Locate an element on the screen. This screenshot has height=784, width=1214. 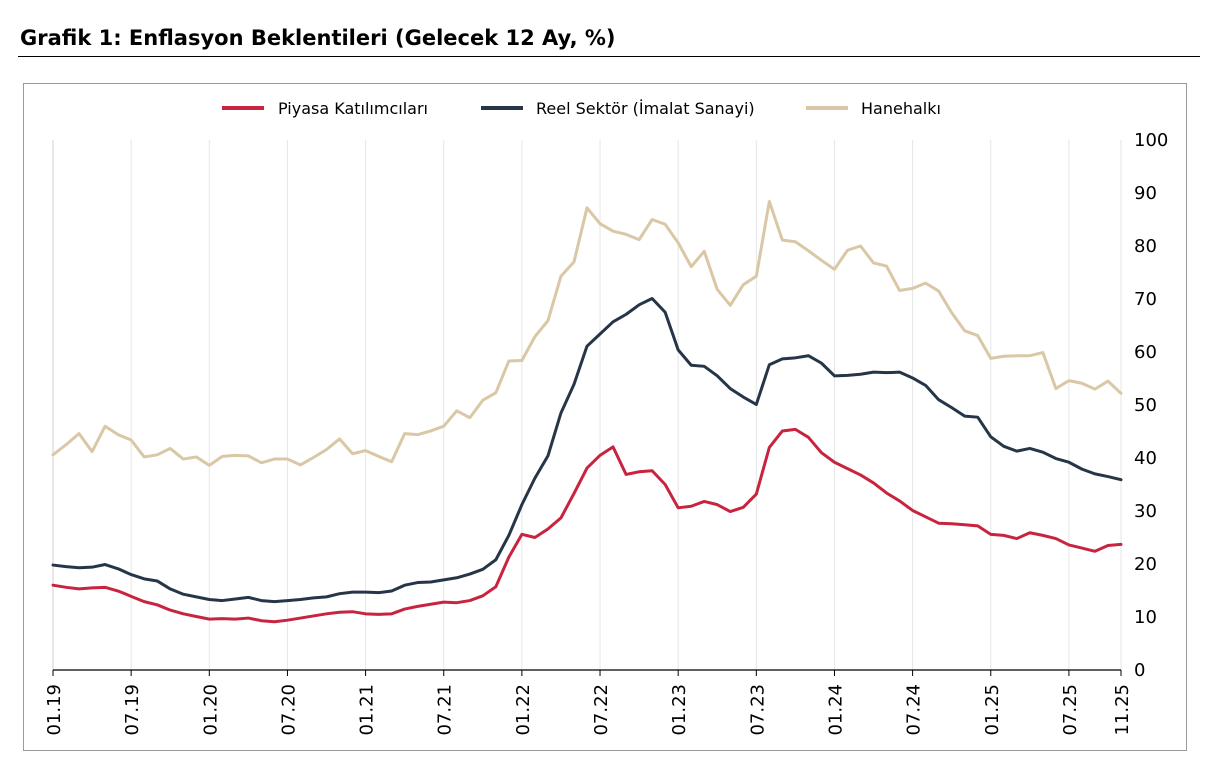
y-tick-label: 30 is located at coordinates (1145, 511).